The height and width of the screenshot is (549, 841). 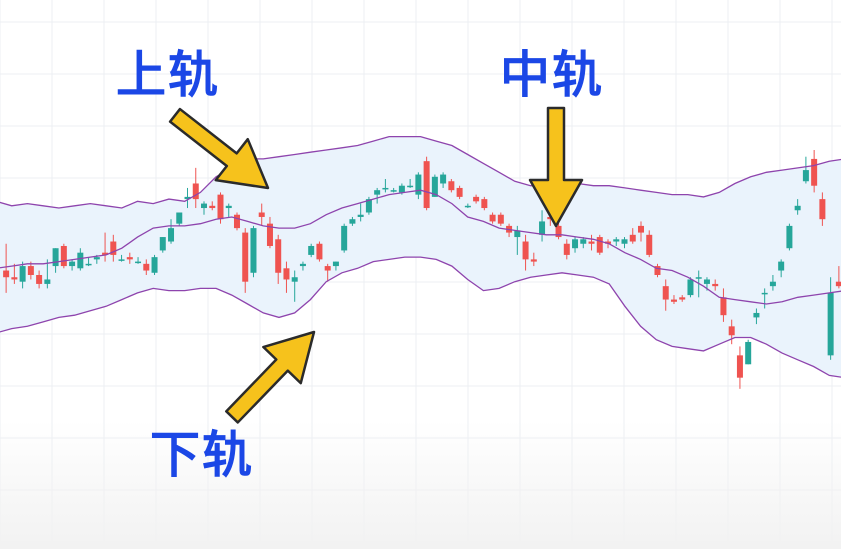 What do you see at coordinates (270, 377) in the screenshot?
I see `arrow-up-right-icon` at bounding box center [270, 377].